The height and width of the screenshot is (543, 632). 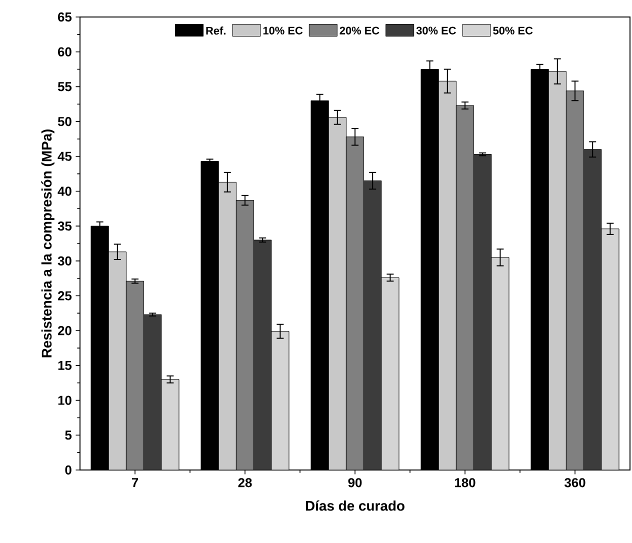 I want to click on y-tick-label: 50, so click(x=65, y=121).